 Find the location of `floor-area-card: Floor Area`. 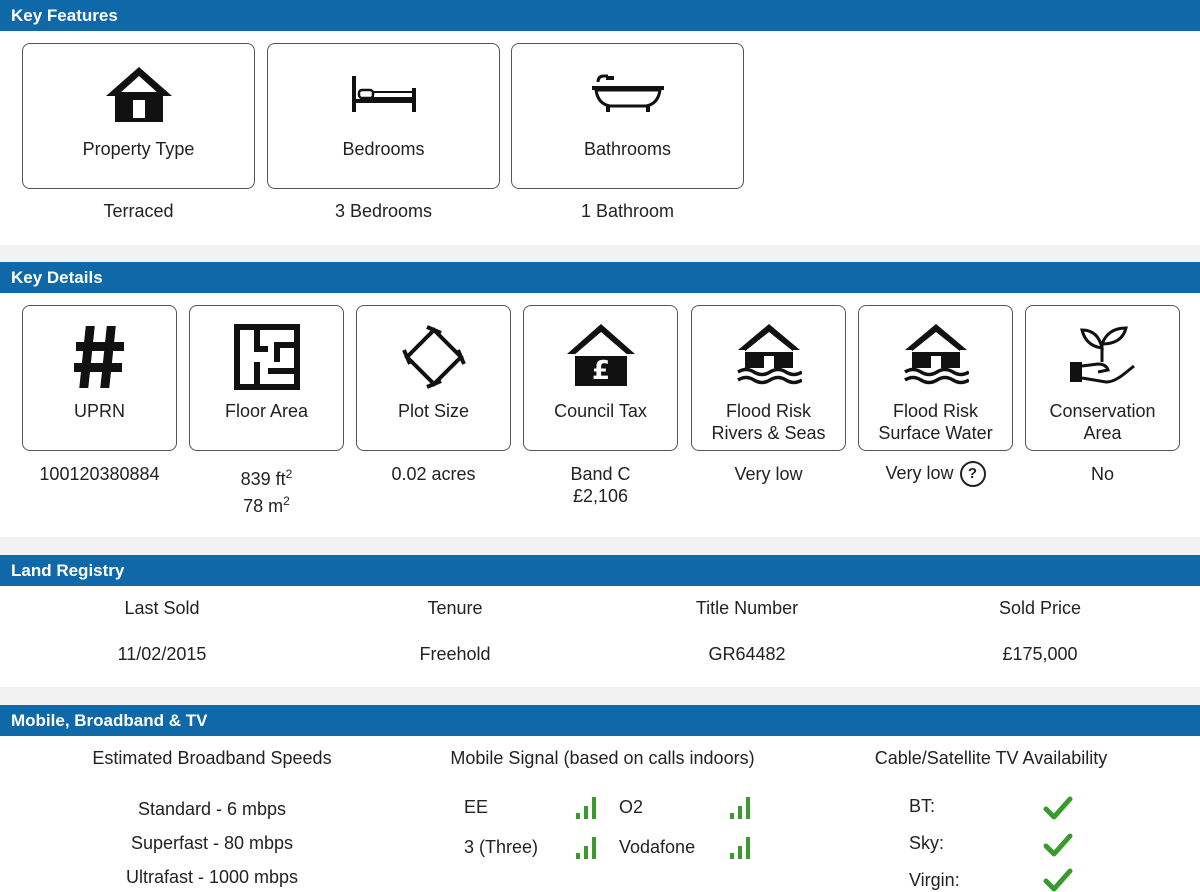

floor-area-card: Floor Area is located at coordinates (266, 378).